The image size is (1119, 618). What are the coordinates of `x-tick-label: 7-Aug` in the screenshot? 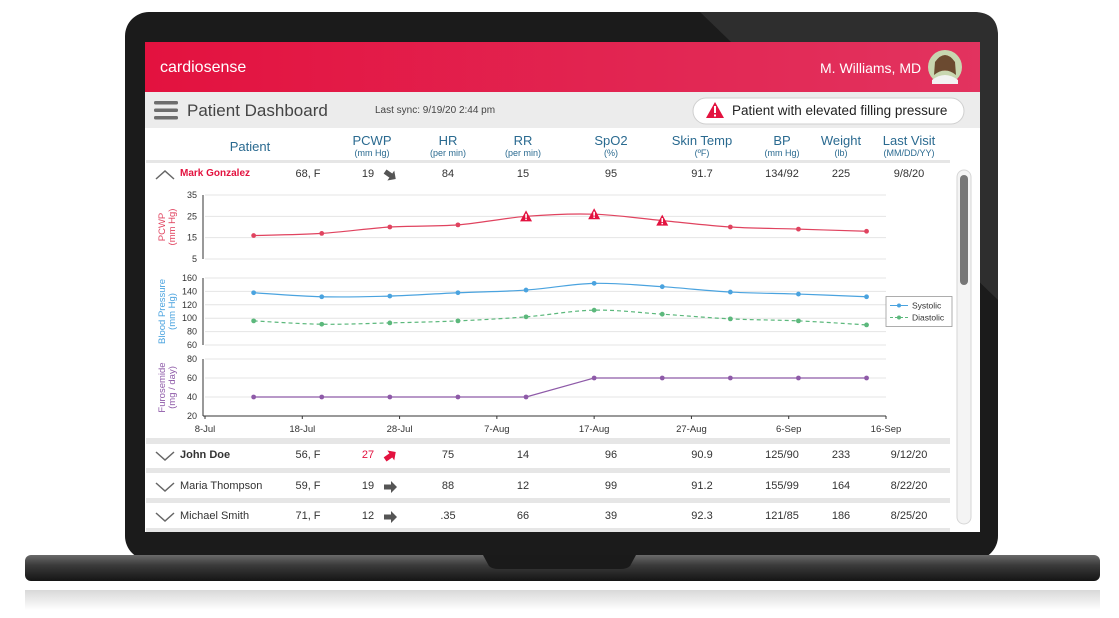 It's located at (496, 429).